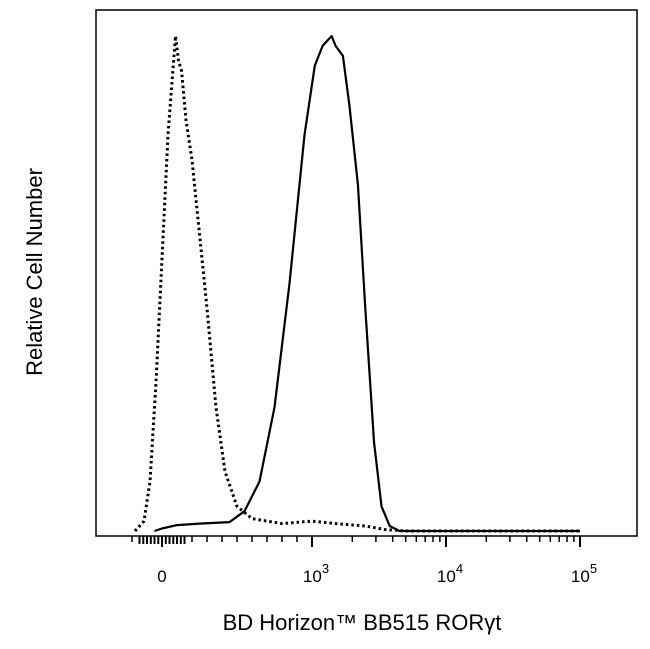  Describe the element at coordinates (362, 622) in the screenshot. I see `x-axis-label: BD Horizon™ BB515 RORγt` at that location.